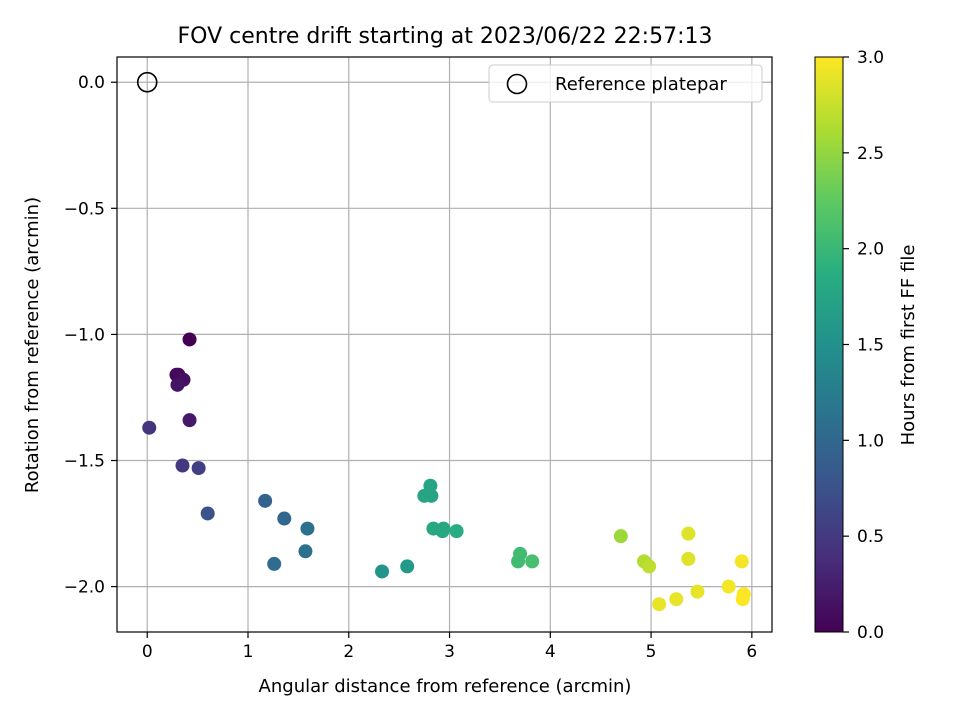 Image resolution: width=960 pixels, height=720 pixels. I want to click on colorbar-tick-label: 0.5, so click(870, 537).